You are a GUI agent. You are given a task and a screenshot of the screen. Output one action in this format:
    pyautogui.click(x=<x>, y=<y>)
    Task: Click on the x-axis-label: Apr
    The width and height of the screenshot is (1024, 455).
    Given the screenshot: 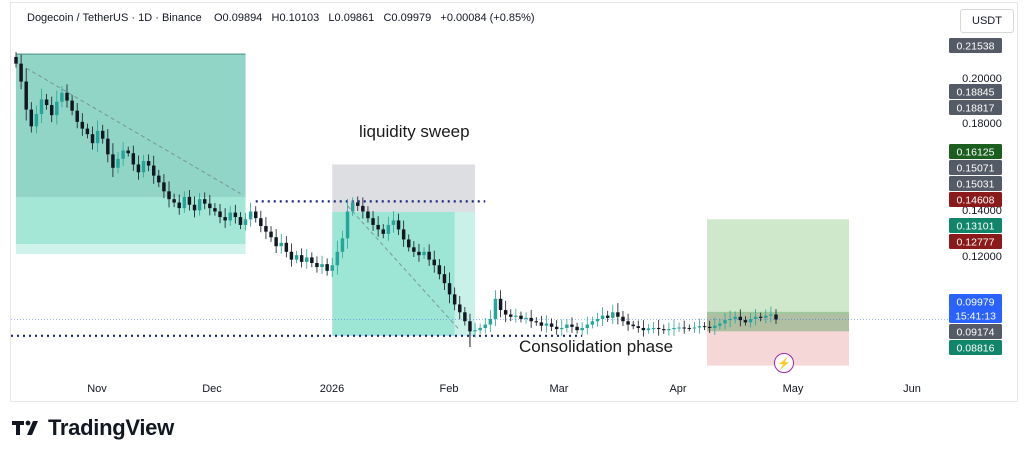 What is the action you would take?
    pyautogui.click(x=677, y=389)
    